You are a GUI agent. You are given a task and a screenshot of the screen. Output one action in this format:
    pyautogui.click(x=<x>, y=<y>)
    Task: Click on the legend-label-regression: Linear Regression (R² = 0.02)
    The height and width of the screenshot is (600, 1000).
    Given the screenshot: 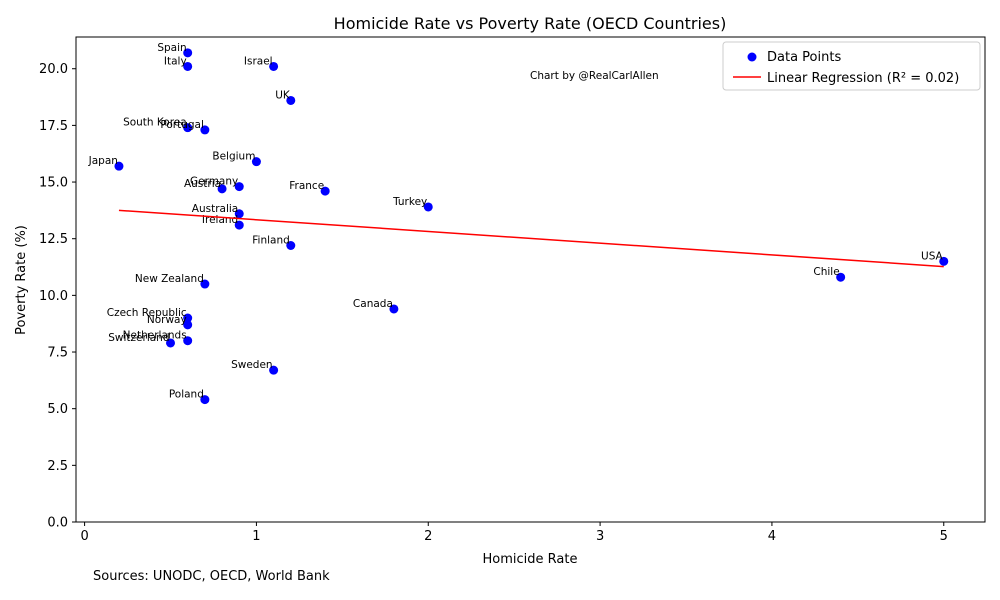 What is the action you would take?
    pyautogui.click(x=863, y=78)
    